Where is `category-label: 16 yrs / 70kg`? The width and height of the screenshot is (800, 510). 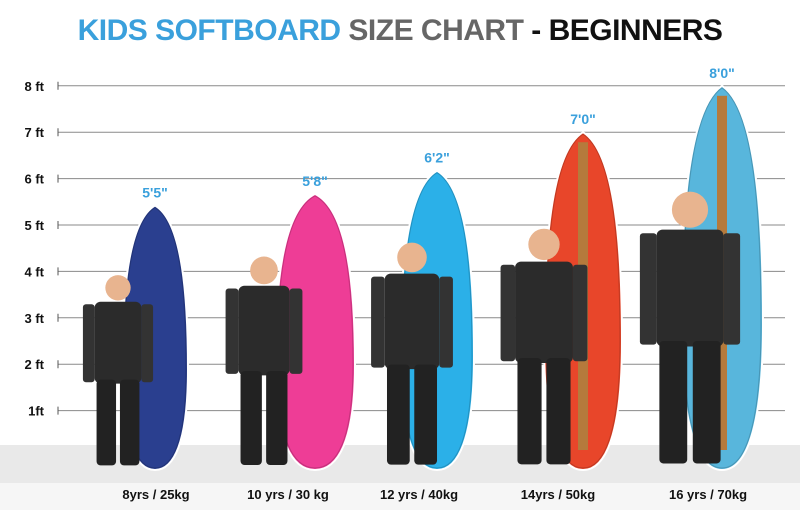
category-label: 16 yrs / 70kg is located at coordinates (708, 494).